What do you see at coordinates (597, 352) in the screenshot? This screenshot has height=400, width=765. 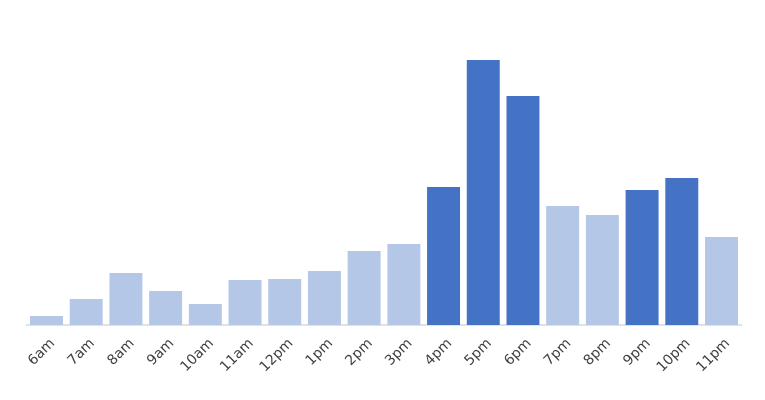 I see `x-tick-label: 8pm` at bounding box center [597, 352].